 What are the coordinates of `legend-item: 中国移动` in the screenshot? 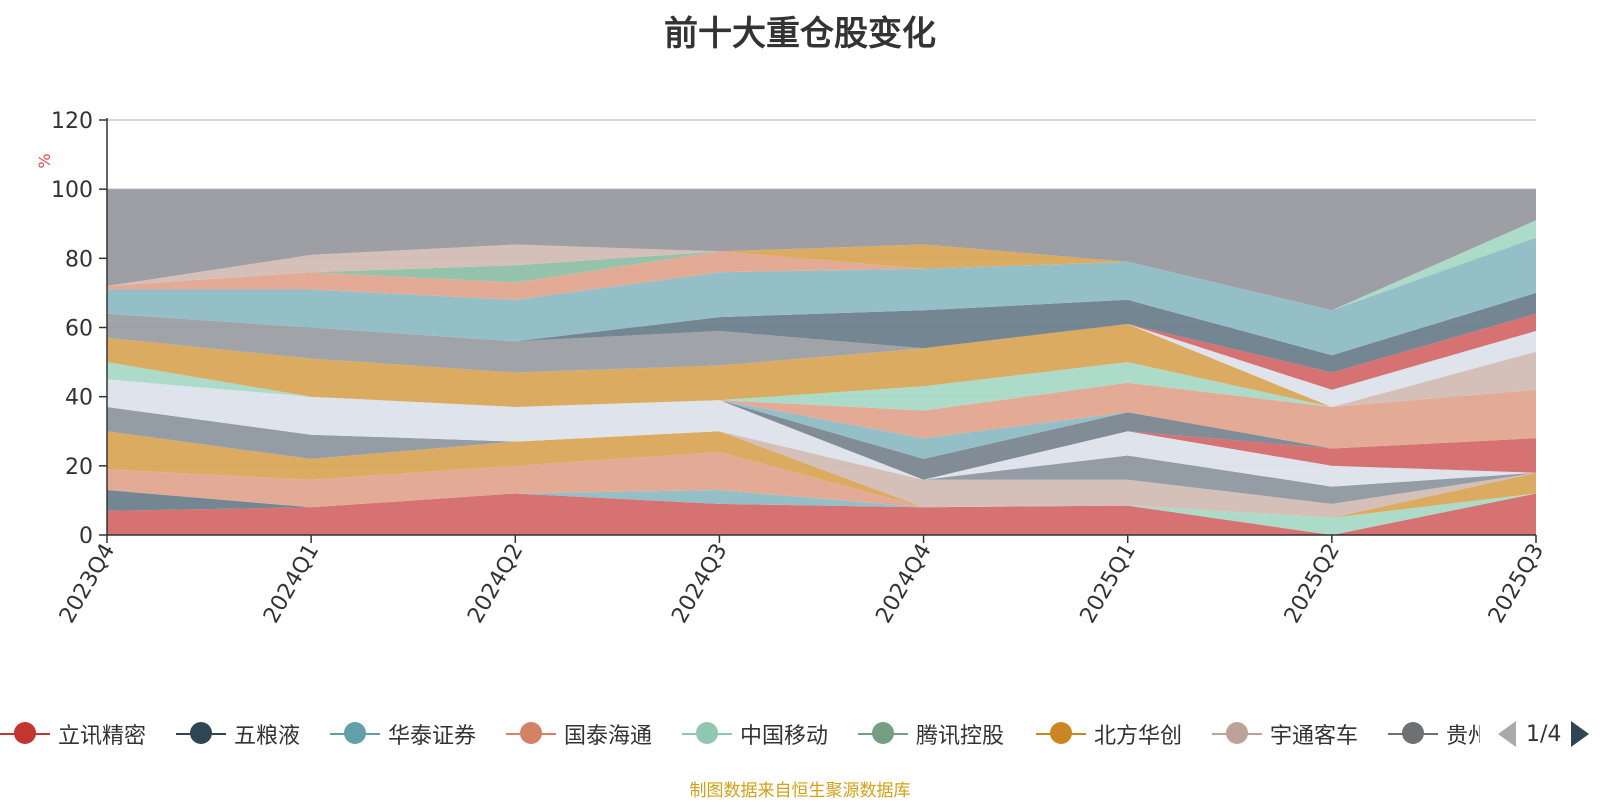 It's located at (755, 734).